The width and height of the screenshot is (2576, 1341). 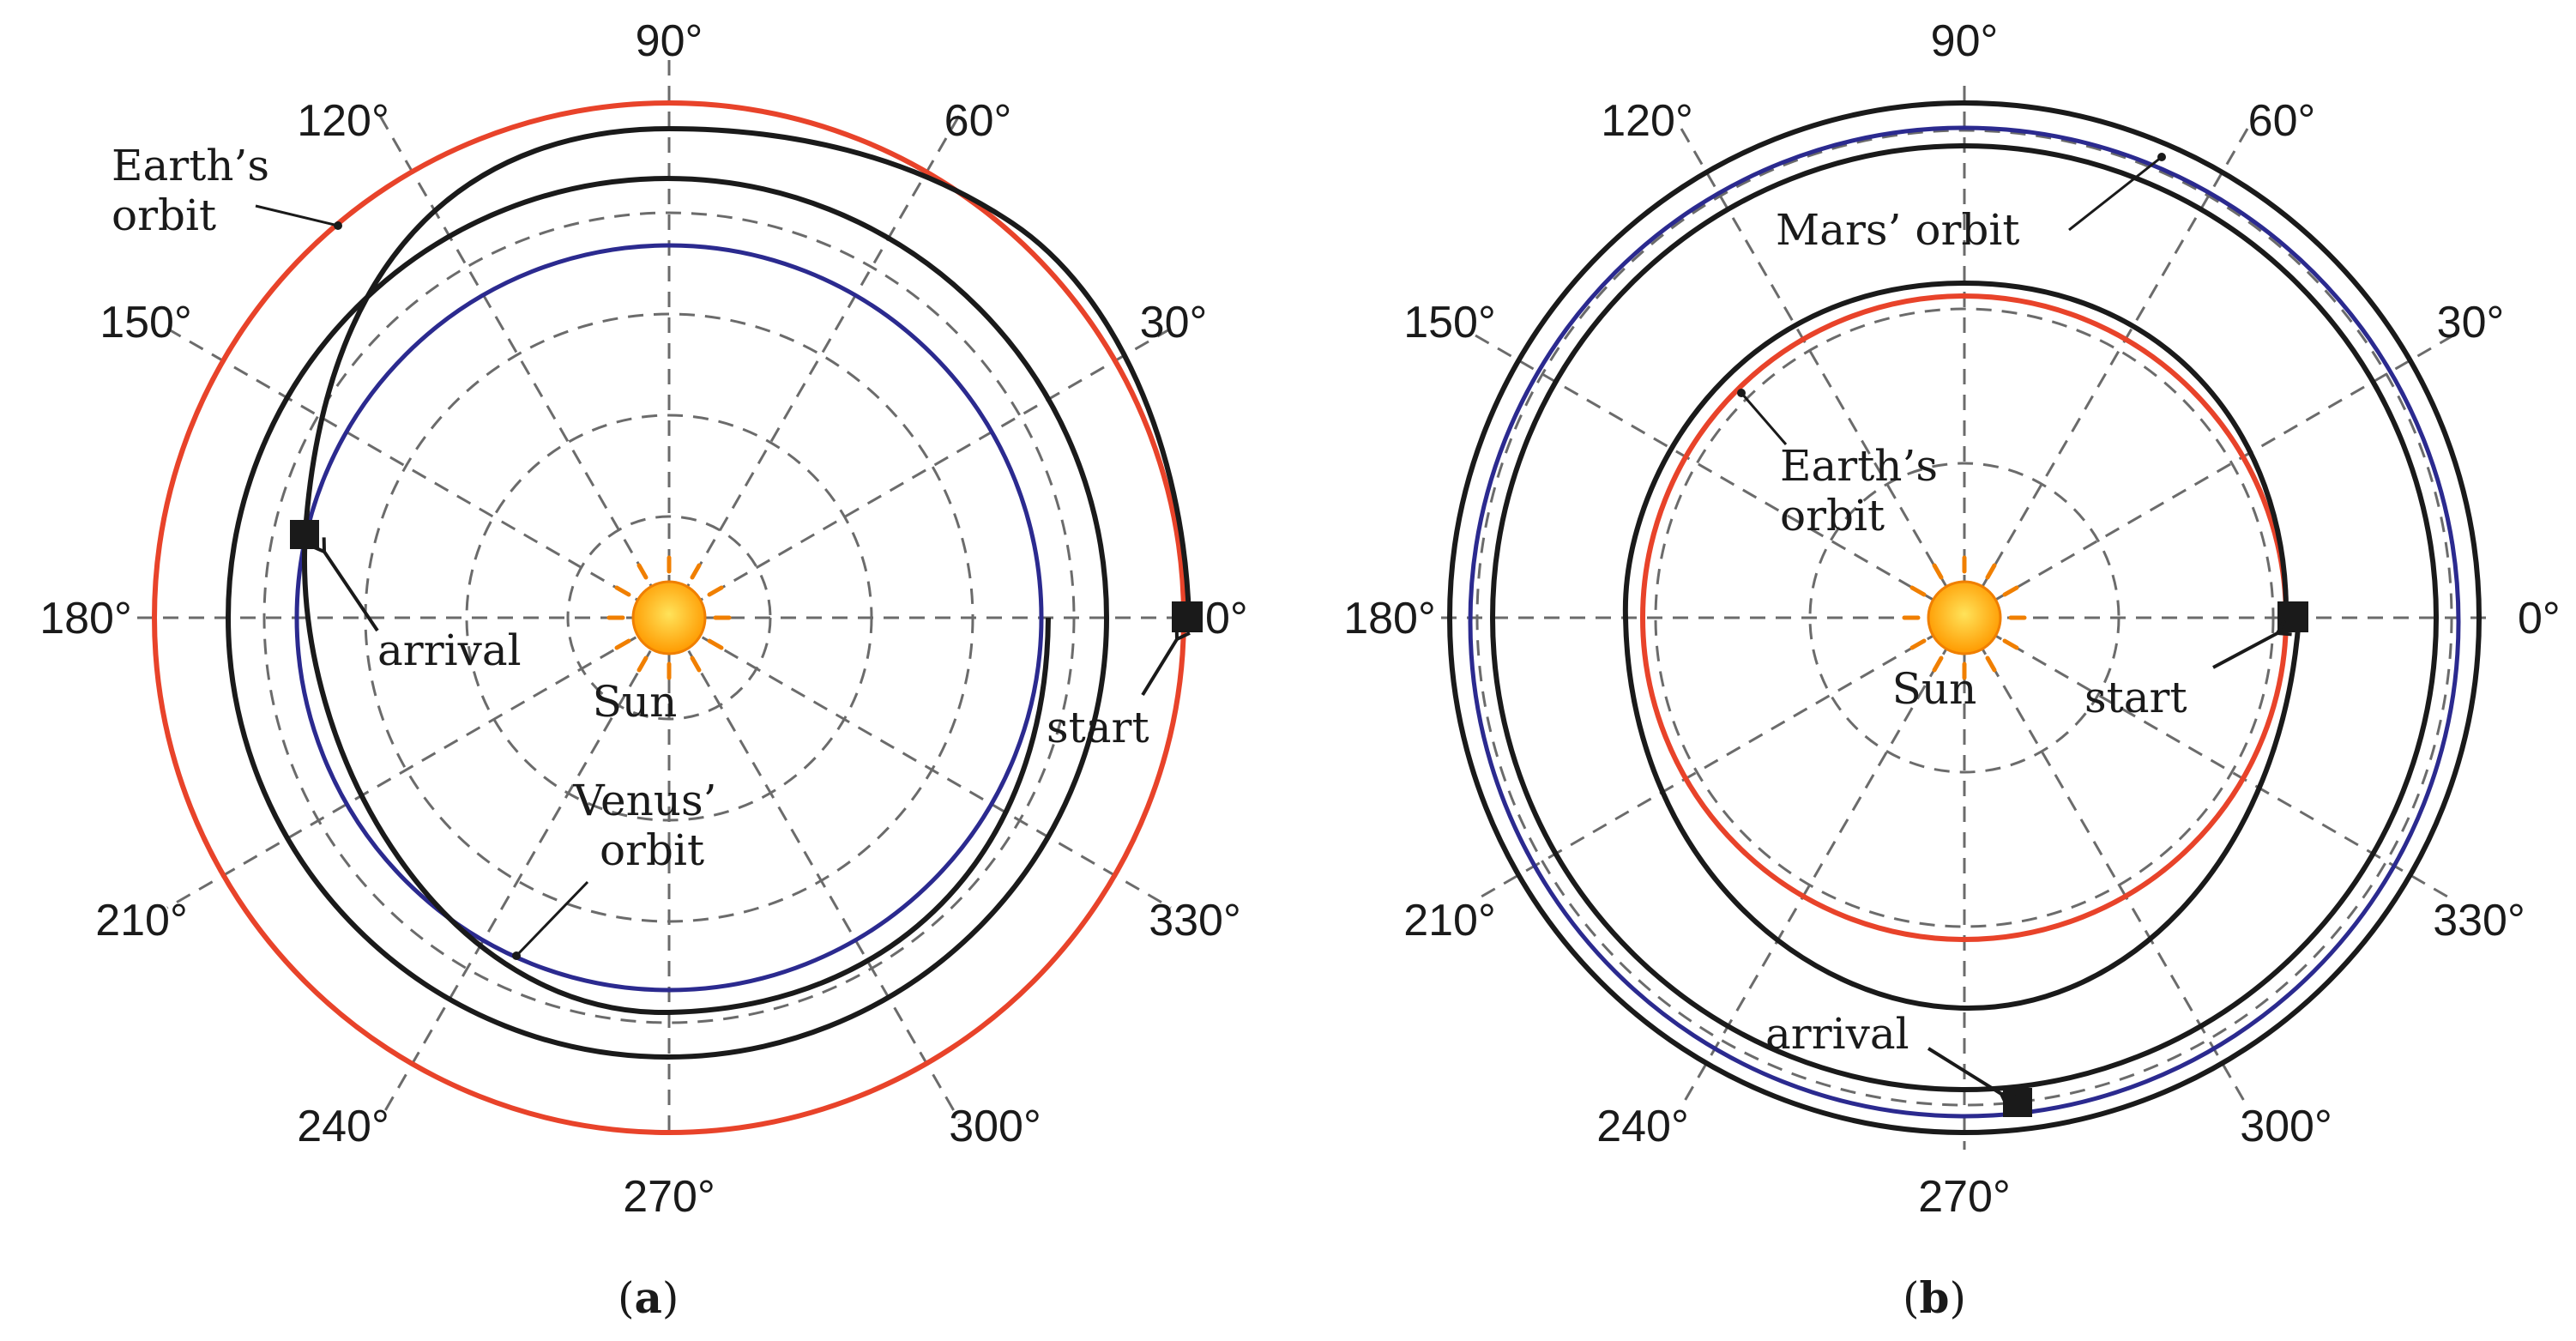 What do you see at coordinates (1934, 689) in the screenshot?
I see `sun-label-b: Sun` at bounding box center [1934, 689].